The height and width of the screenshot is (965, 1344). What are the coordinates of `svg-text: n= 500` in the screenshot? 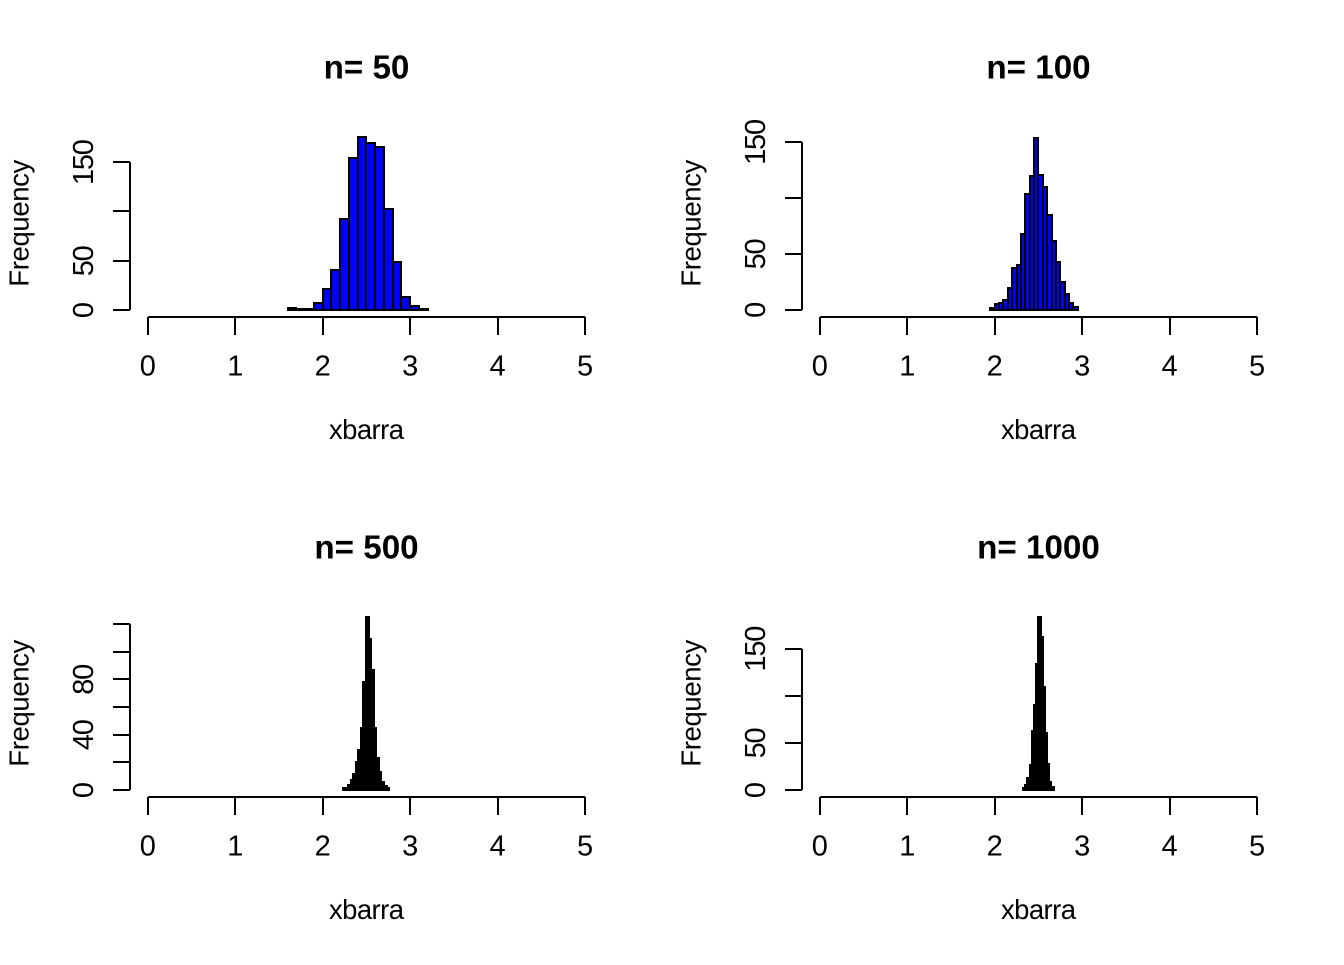 It's located at (366, 548).